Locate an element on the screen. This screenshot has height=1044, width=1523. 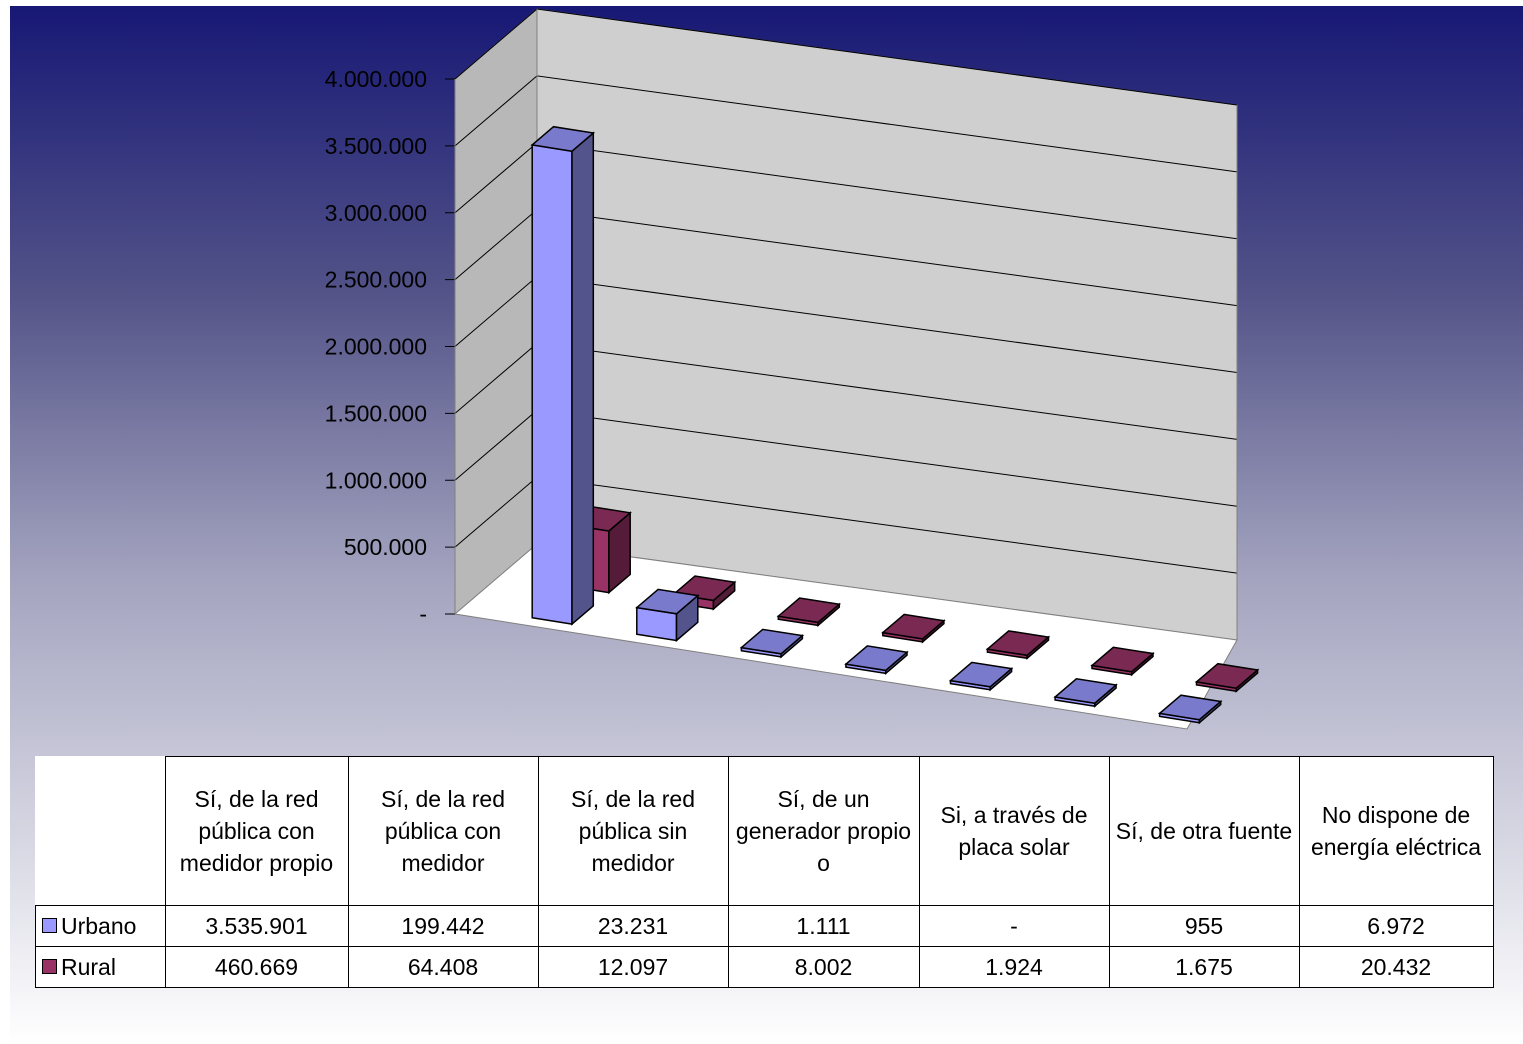
y-tick-label: 3.000.000 is located at coordinates (376, 213).